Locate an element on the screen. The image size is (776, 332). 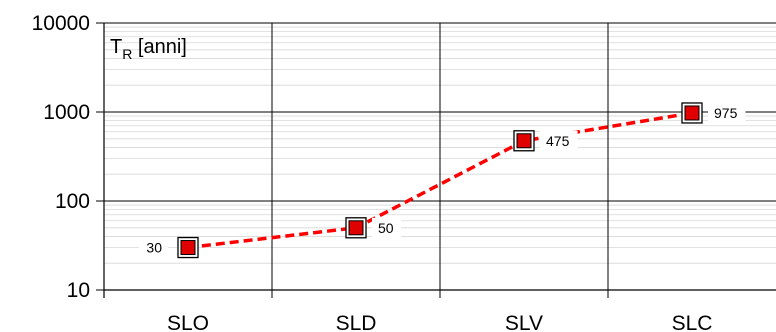
data-label: 30 is located at coordinates (154, 248).